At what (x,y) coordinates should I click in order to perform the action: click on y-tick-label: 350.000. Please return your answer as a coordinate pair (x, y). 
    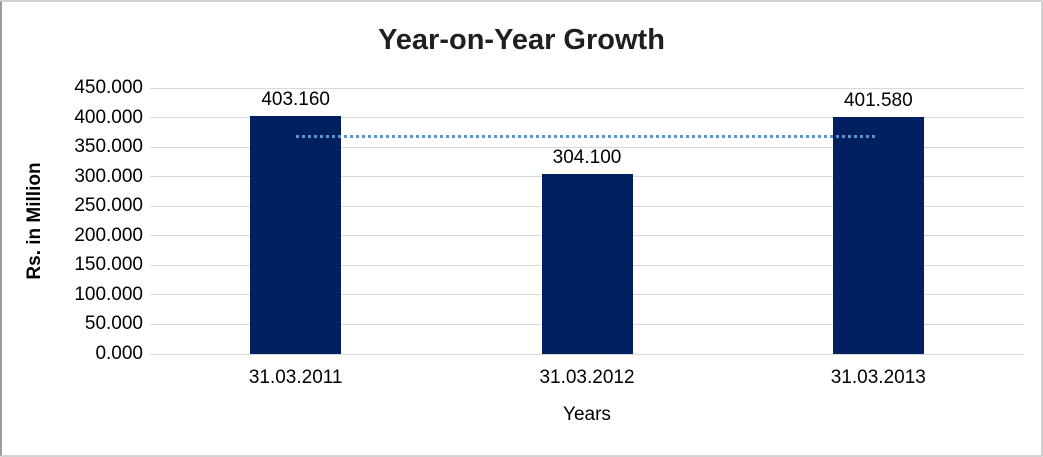
    Looking at the image, I should click on (108, 147).